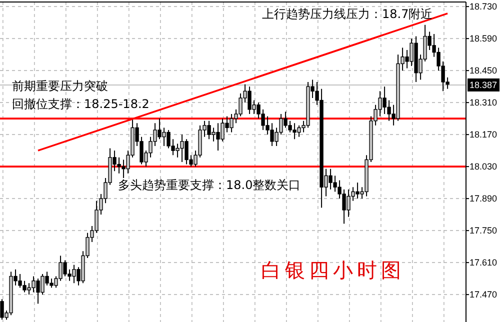  What do you see at coordinates (484, 167) in the screenshot?
I see `y-tick-label: 18.030` at bounding box center [484, 167].